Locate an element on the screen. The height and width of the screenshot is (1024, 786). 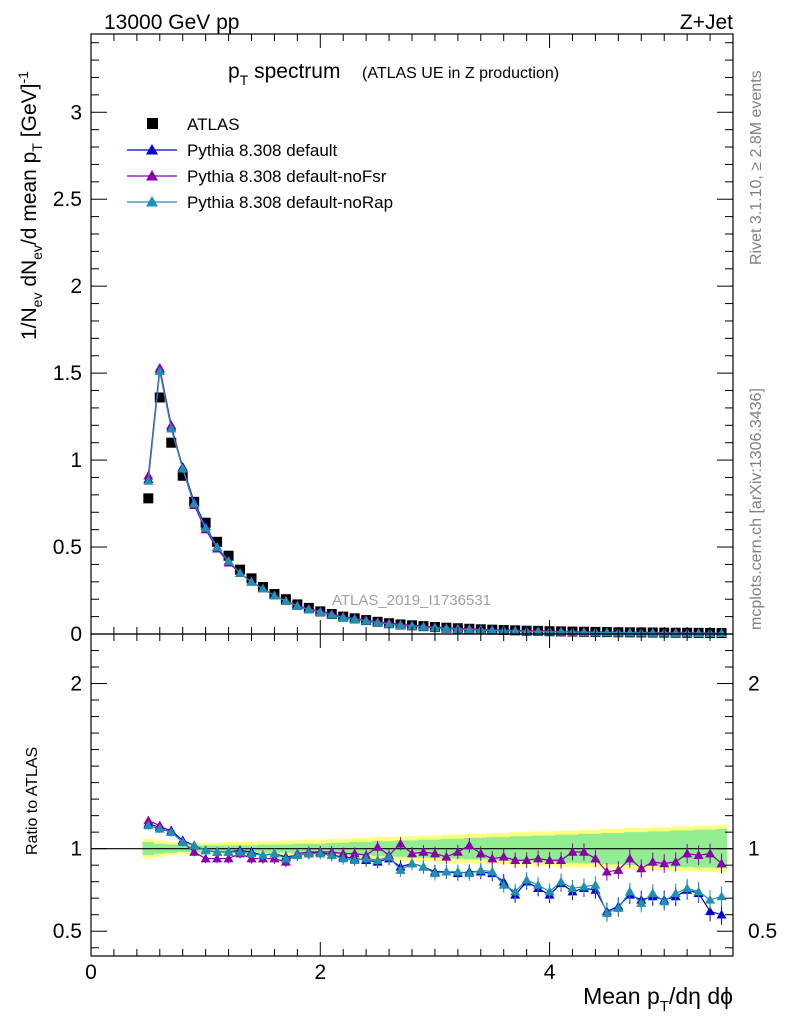
x-axis-label: Mean pT/dη dϕ is located at coordinates (658, 999).